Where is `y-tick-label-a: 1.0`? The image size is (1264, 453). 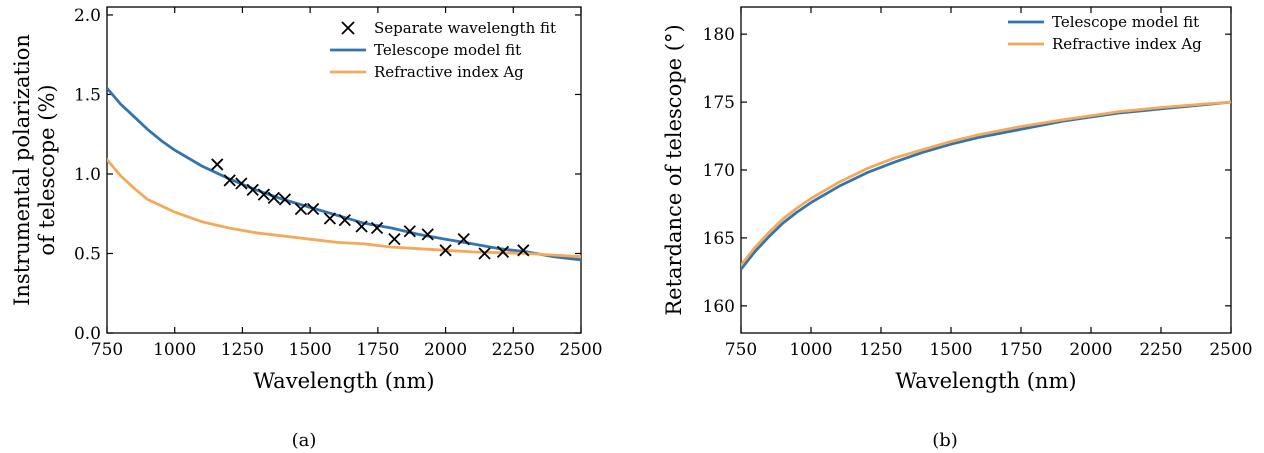 y-tick-label-a: 1.0 is located at coordinates (87, 175).